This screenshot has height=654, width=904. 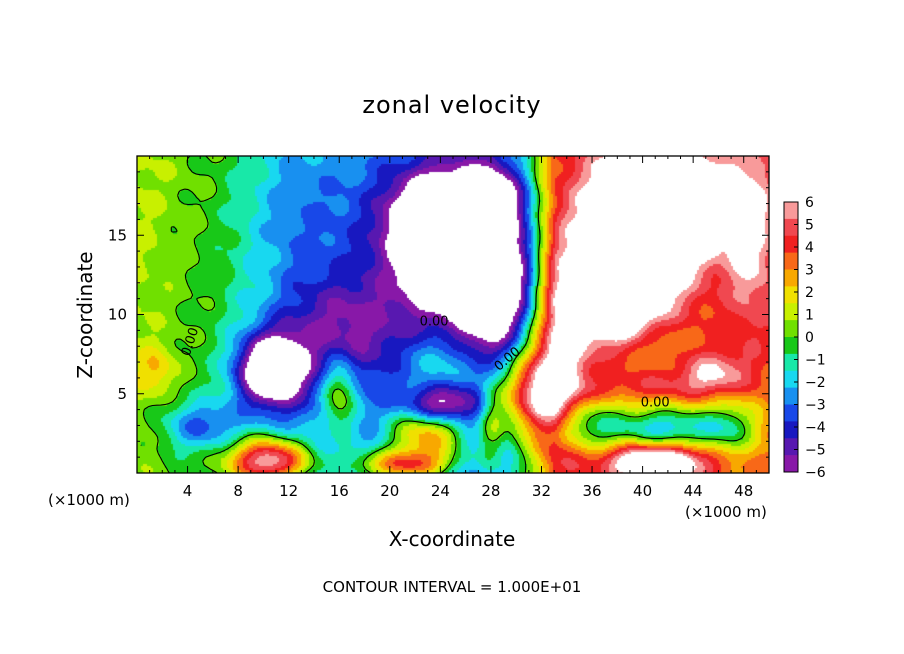 What do you see at coordinates (452, 587) in the screenshot?
I see `contour-interval-note: CONTOUR INTERVAL = 1.000E+01` at bounding box center [452, 587].